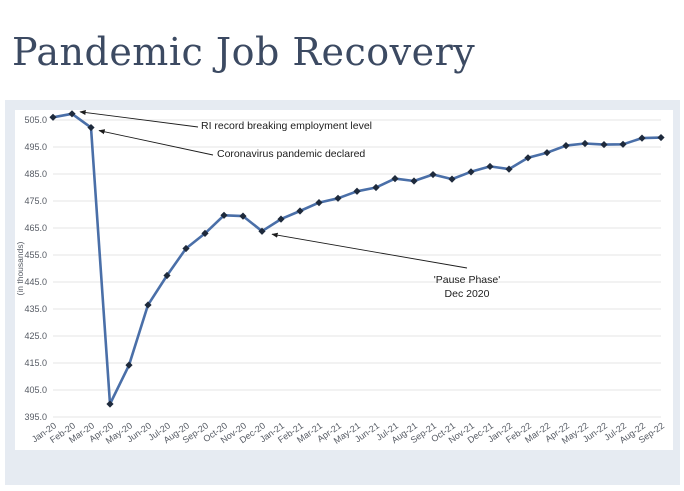  What do you see at coordinates (35, 228) in the screenshot?
I see `y-tick-label: 465.0` at bounding box center [35, 228].